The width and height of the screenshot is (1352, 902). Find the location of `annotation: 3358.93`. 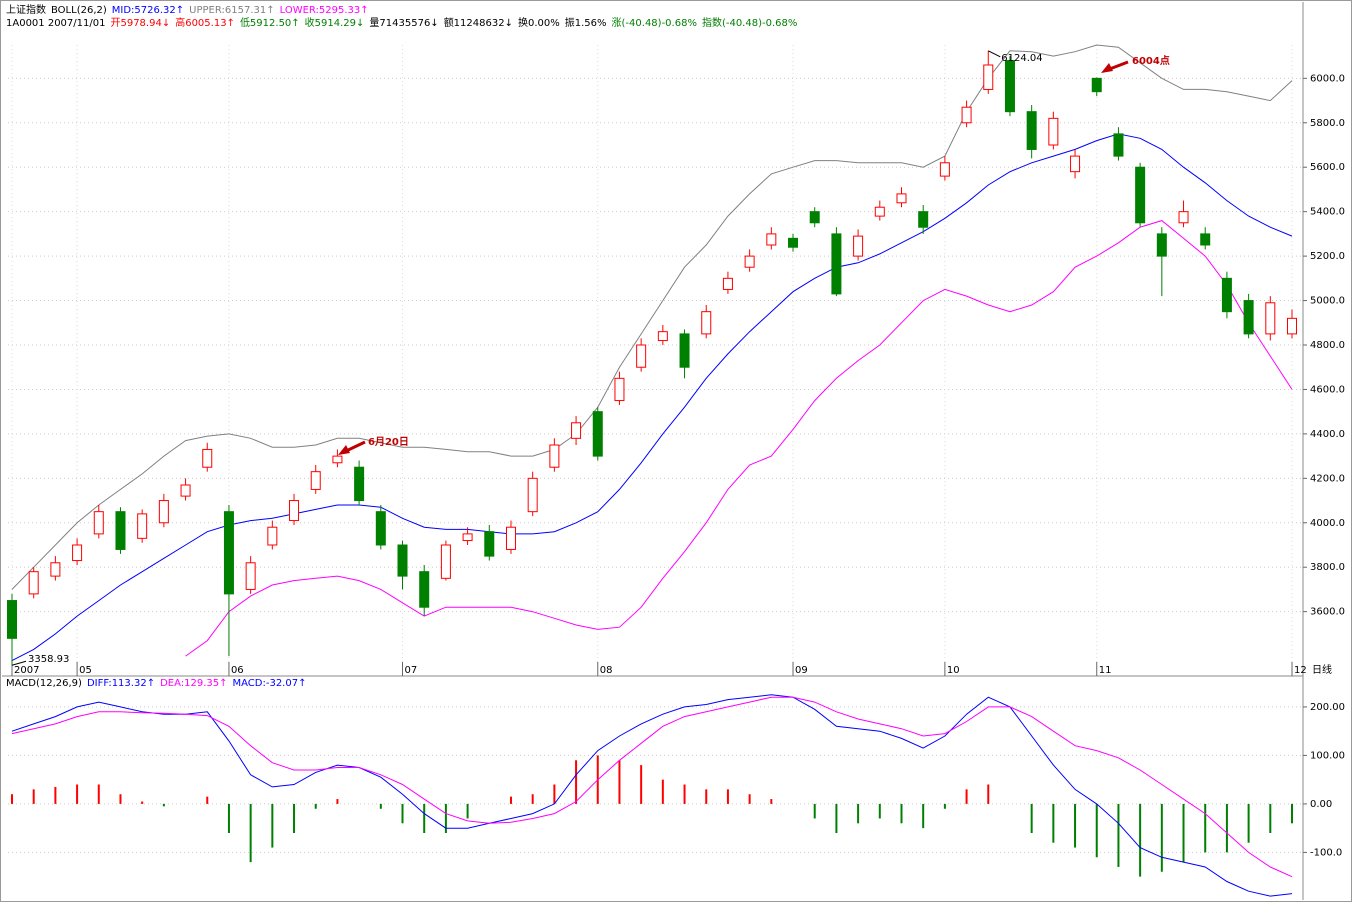

annotation: 3358.93 is located at coordinates (48, 659).